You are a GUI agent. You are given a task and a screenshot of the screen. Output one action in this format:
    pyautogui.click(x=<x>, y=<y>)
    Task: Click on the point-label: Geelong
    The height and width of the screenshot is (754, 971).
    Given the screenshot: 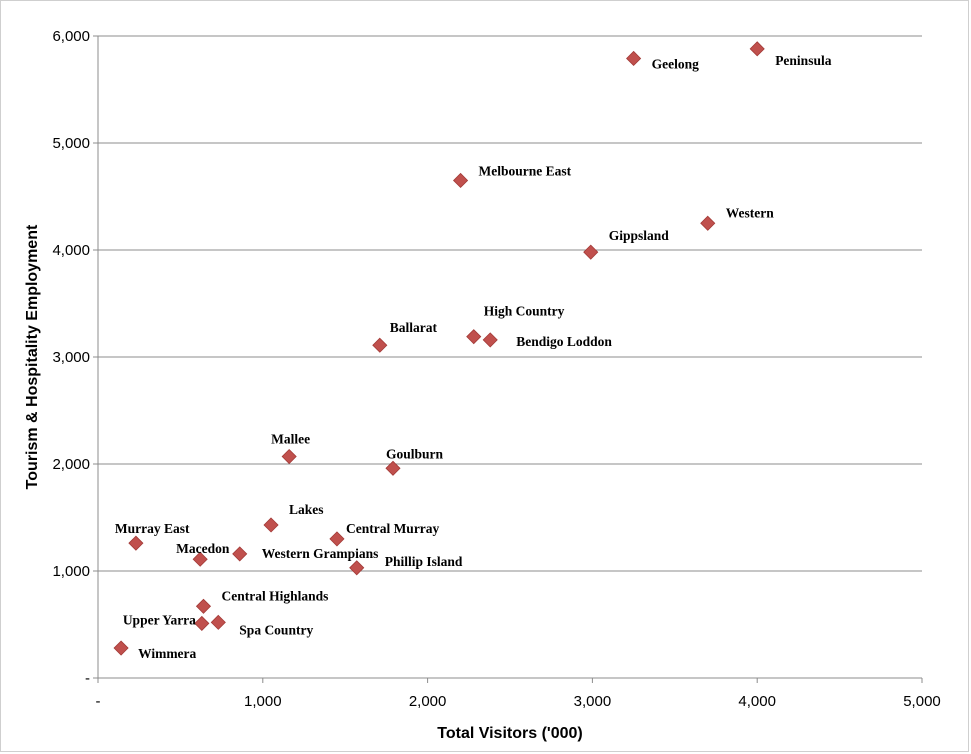 What is the action you would take?
    pyautogui.click(x=675, y=63)
    